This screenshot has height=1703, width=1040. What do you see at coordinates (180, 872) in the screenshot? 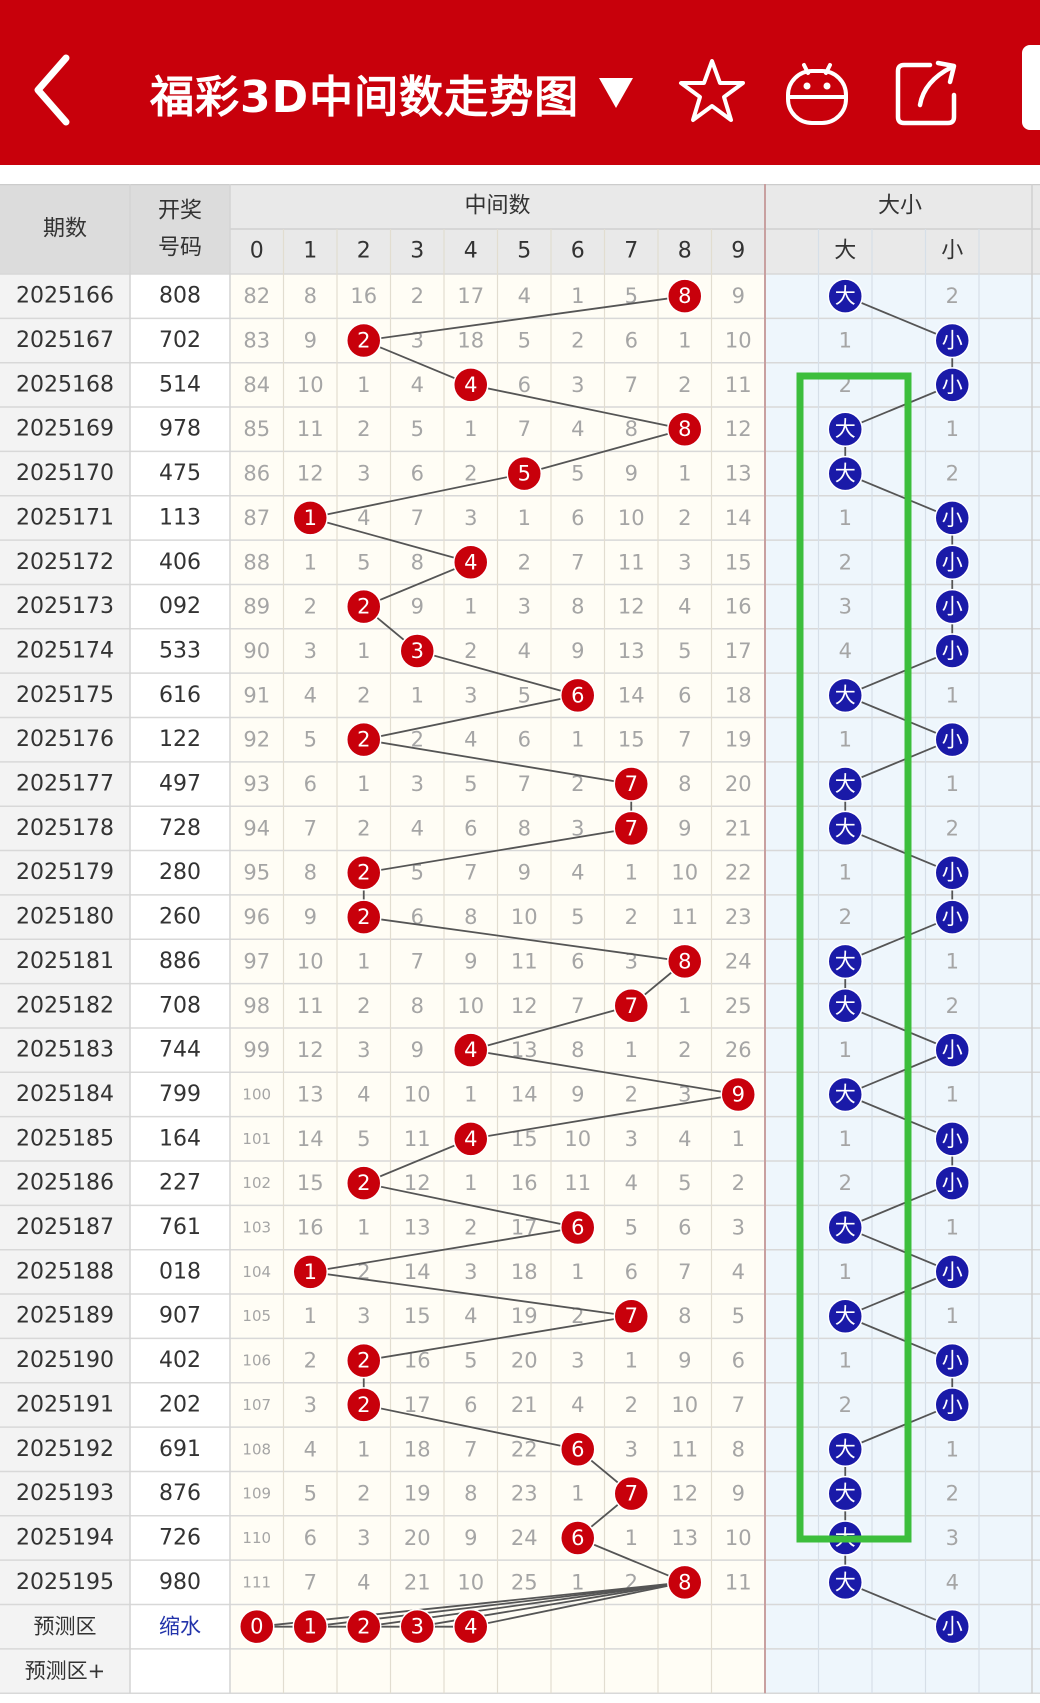
I see `draw-cell: 280` at bounding box center [180, 872].